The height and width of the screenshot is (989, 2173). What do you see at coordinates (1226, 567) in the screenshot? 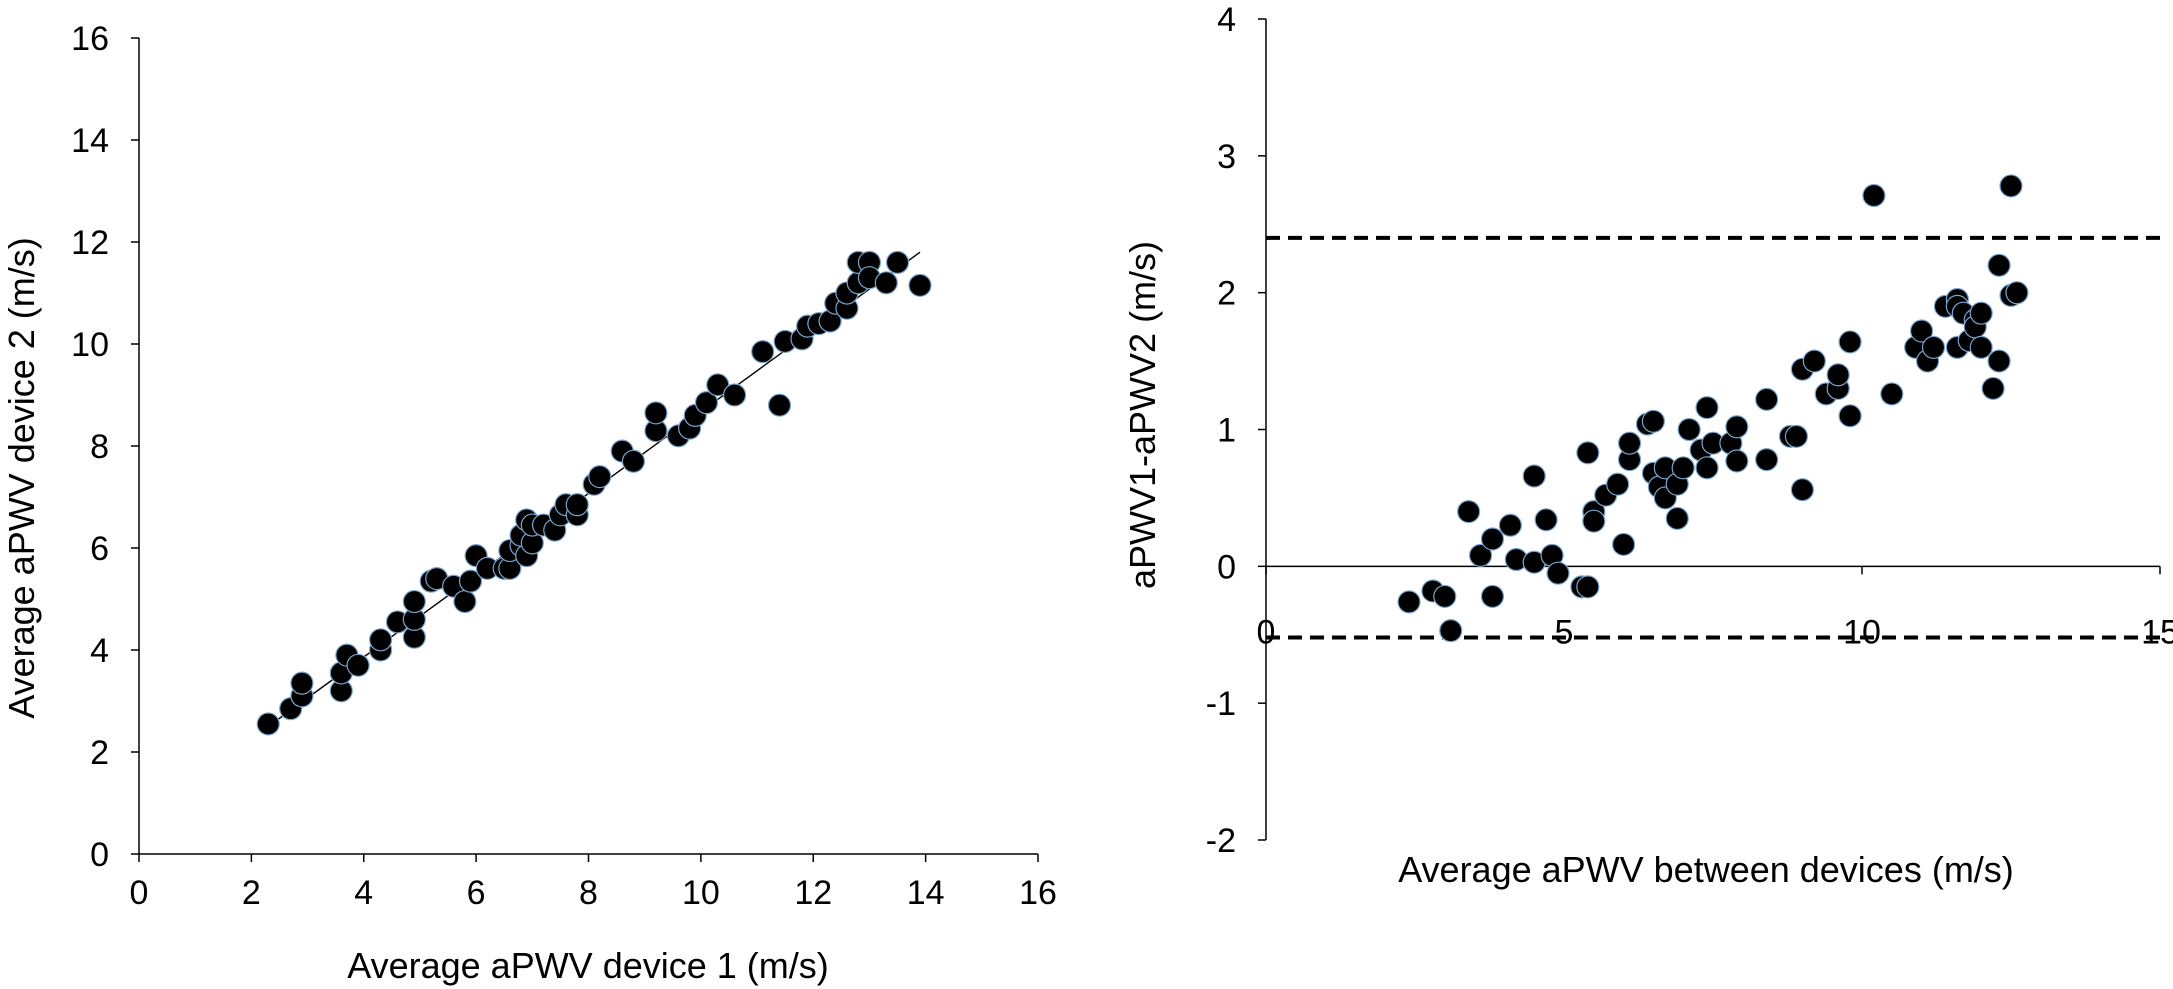
I see `right-y-tick-label: 0` at bounding box center [1226, 567].